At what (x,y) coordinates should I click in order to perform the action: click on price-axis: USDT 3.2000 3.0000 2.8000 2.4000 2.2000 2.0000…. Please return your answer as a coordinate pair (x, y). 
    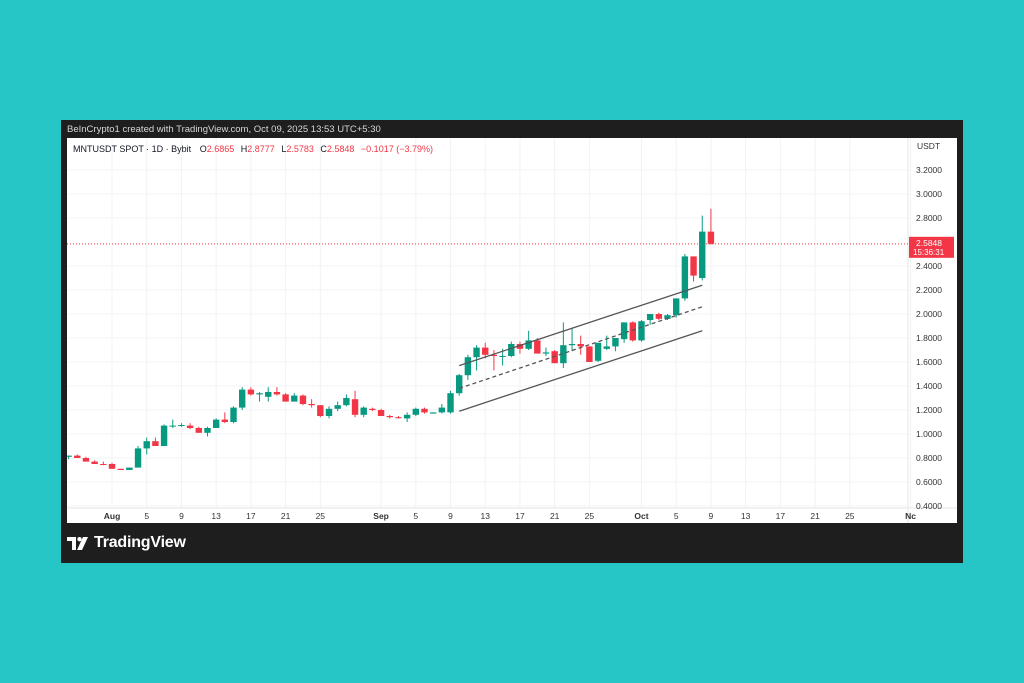
    Looking at the image, I should click on (929, 326).